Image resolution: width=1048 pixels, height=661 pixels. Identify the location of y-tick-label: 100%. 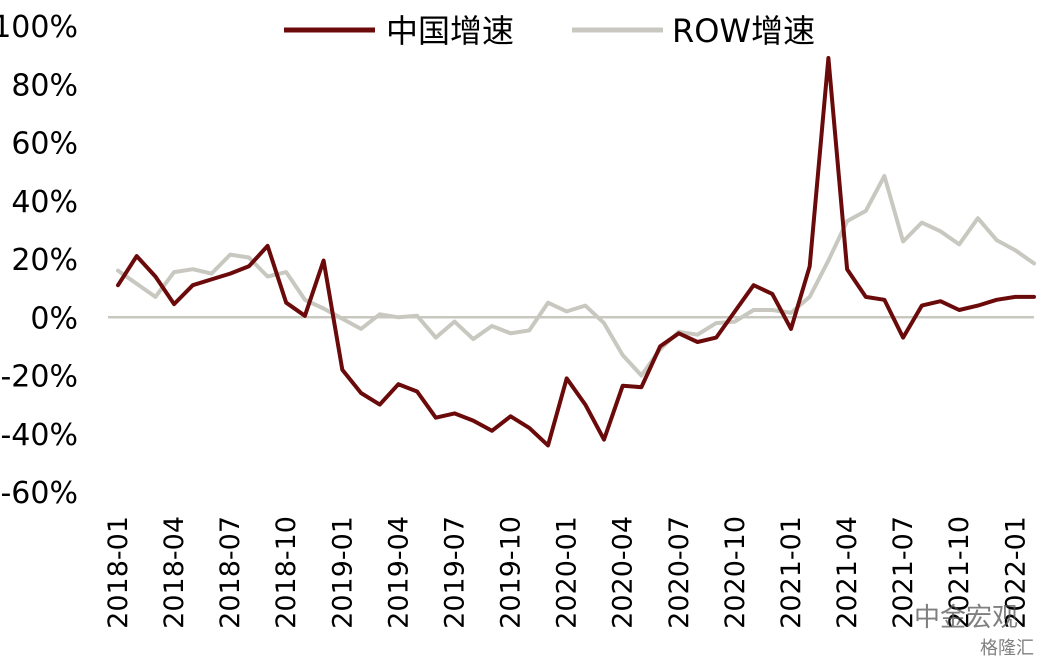
(39, 27).